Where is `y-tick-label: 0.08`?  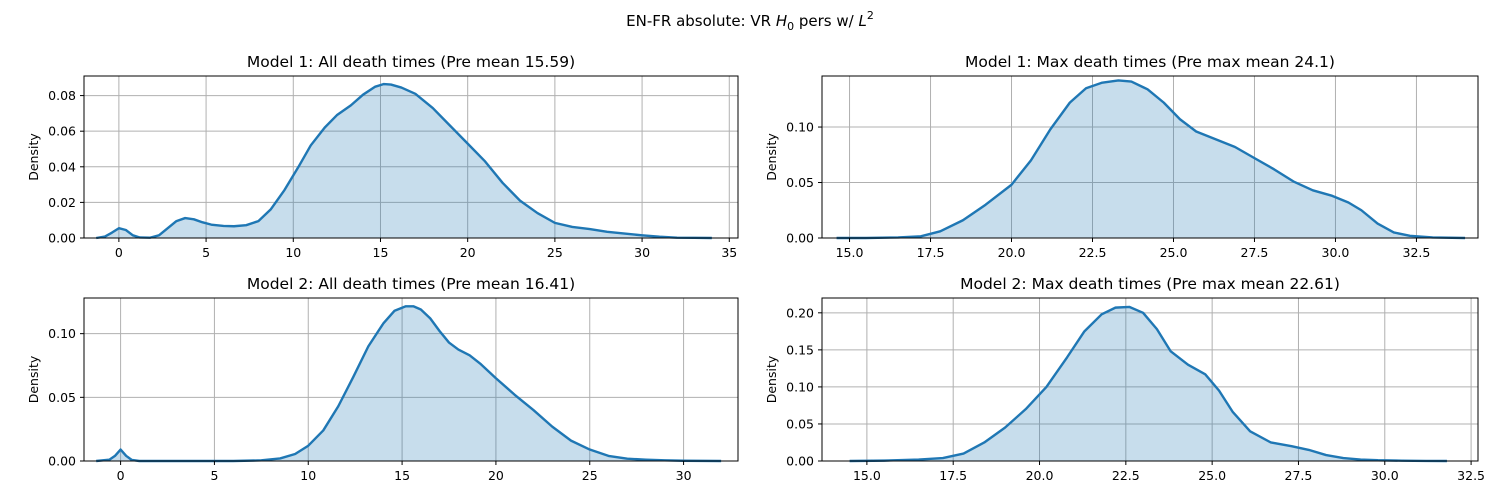
y-tick-label: 0.08 is located at coordinates (62, 95).